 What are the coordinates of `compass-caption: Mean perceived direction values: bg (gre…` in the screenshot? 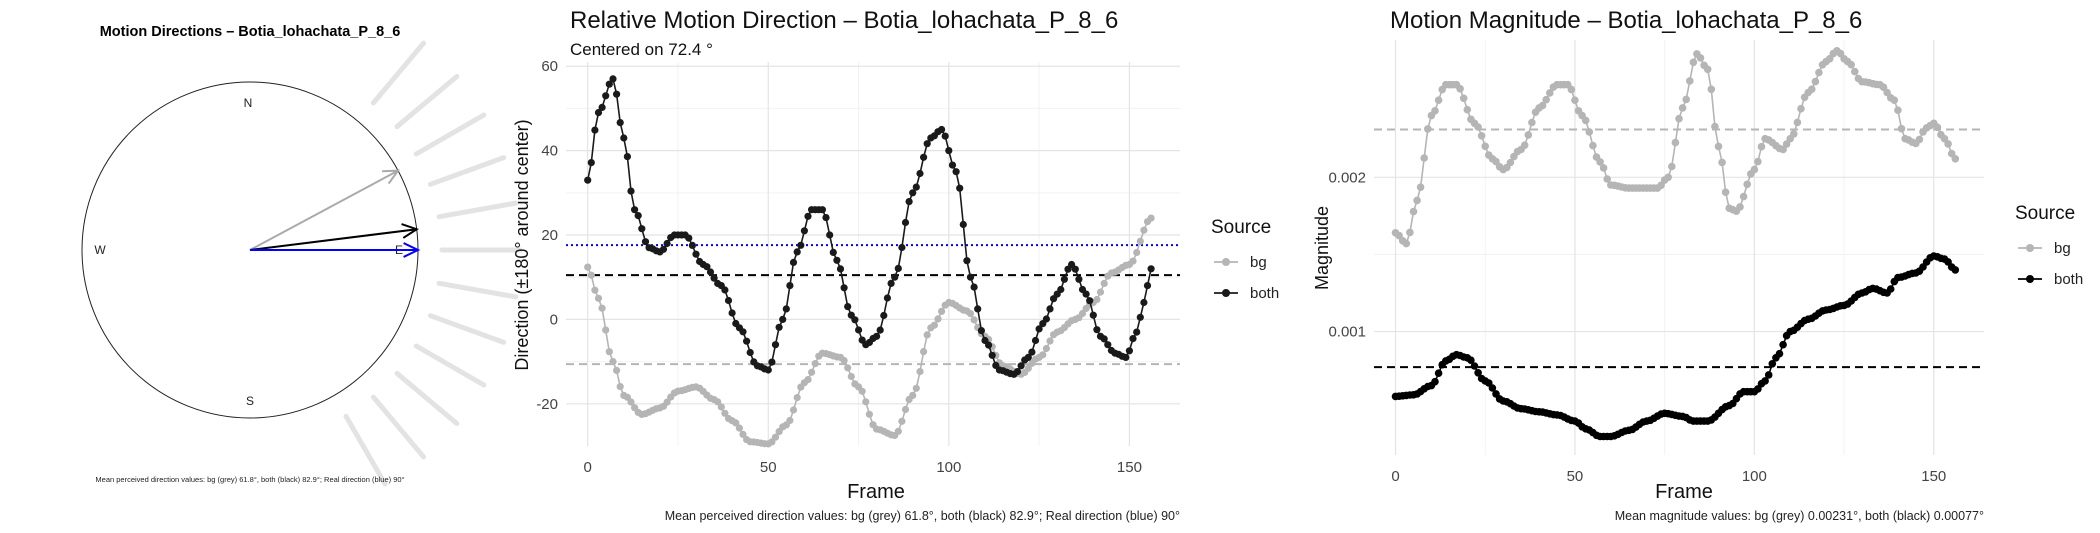 It's located at (249, 479).